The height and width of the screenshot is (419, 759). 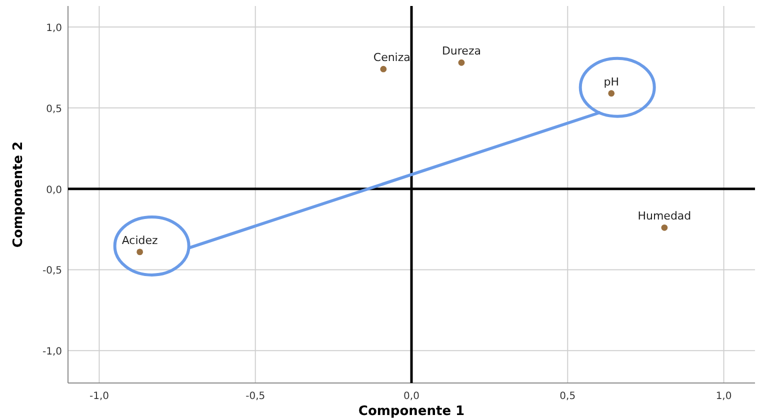 What do you see at coordinates (54, 109) in the screenshot?
I see `y-tick-label: 0,5` at bounding box center [54, 109].